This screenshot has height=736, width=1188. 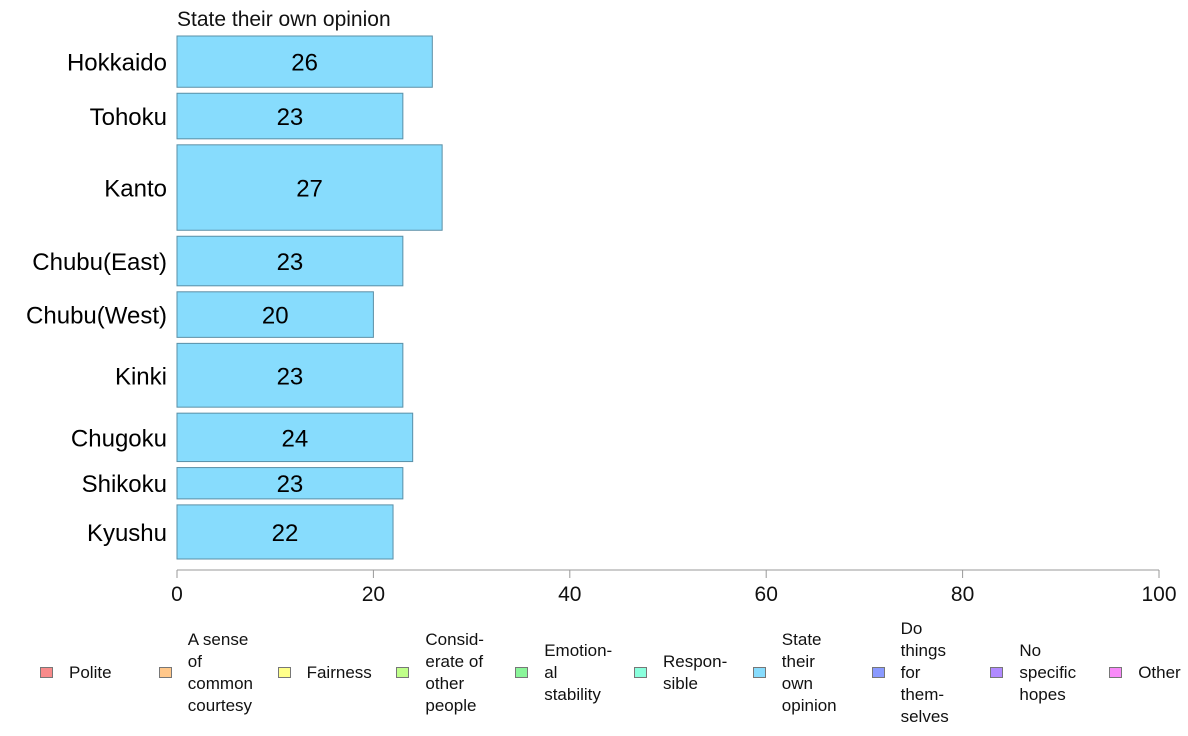 I want to click on bar-shikoku, so click(x=290, y=483).